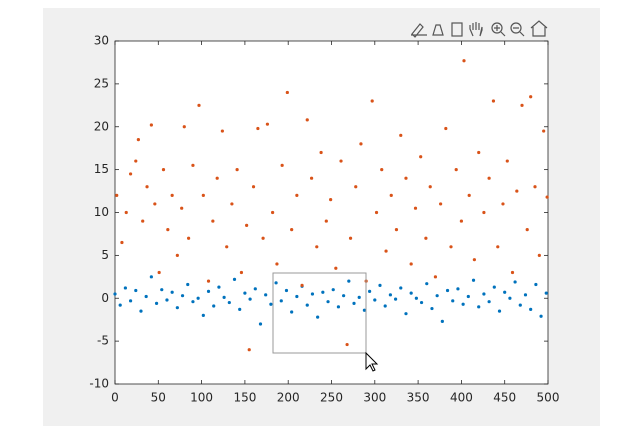  Describe the element at coordinates (101, 212) in the screenshot. I see `y-tick-label: 10` at that location.